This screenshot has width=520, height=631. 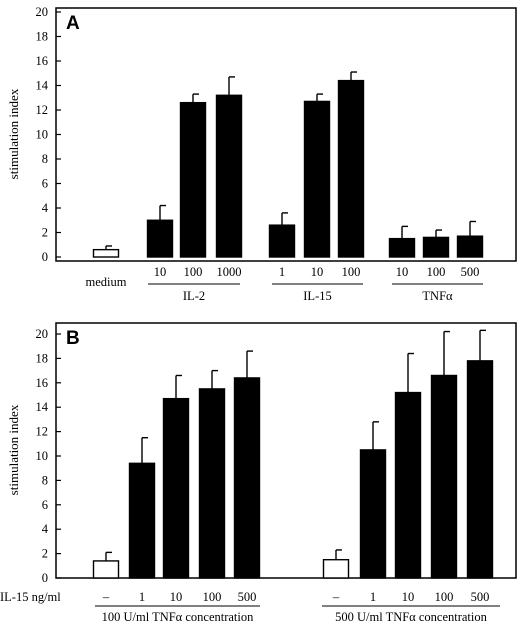 I want to click on panel-b-letter: B, so click(x=73, y=338).